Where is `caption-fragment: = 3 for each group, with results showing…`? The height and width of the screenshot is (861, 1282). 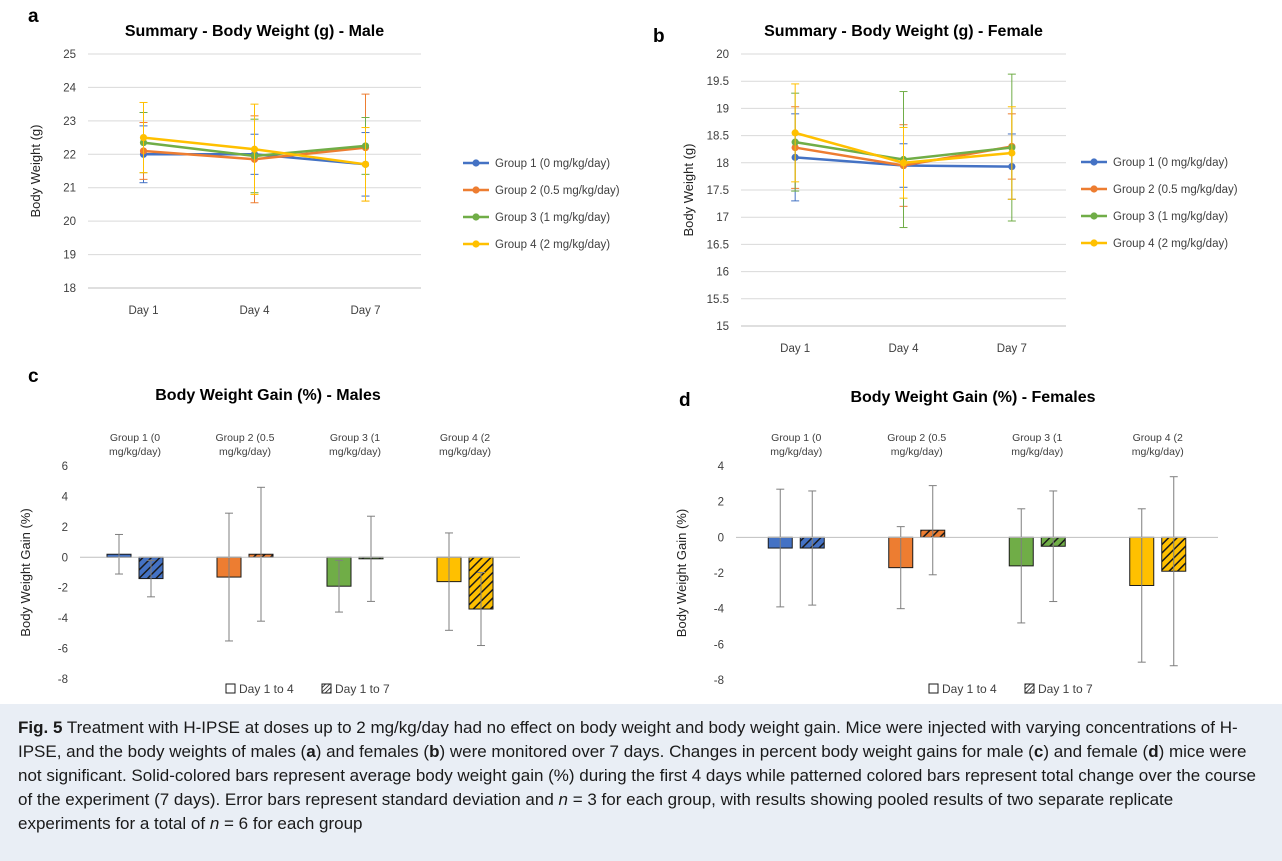
caption-fragment: = 3 for each group, with results showing… is located at coordinates (596, 811).